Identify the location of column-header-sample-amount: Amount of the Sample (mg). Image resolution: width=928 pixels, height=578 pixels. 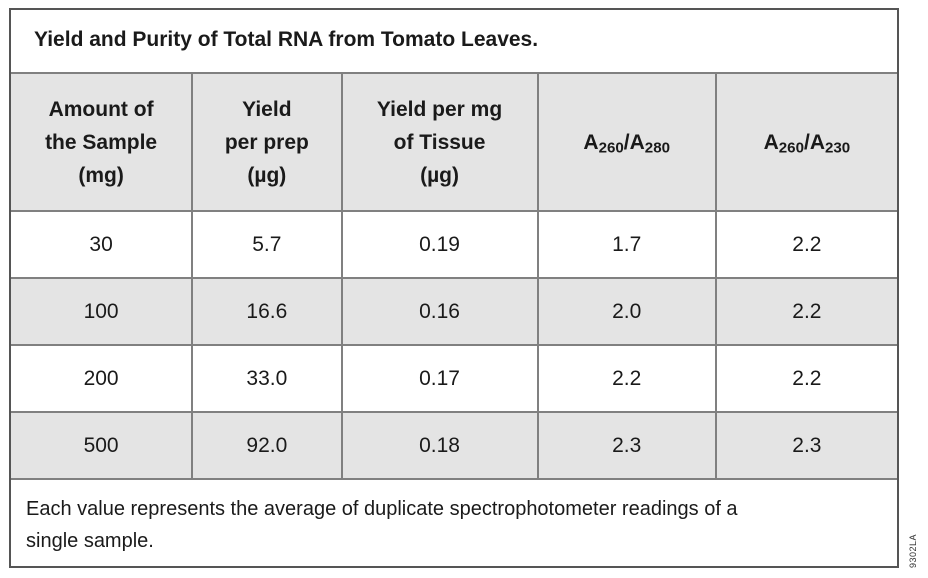
(102, 143).